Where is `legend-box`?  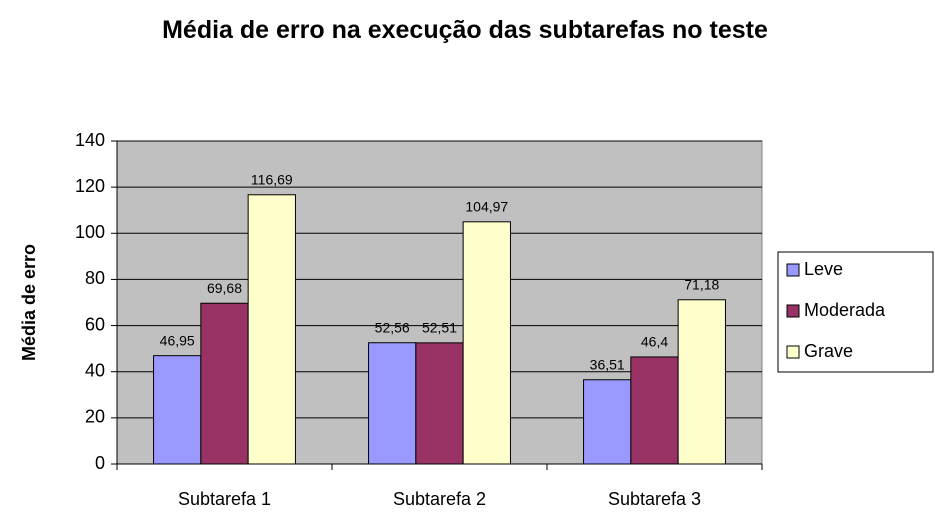
legend-box is located at coordinates (855, 312).